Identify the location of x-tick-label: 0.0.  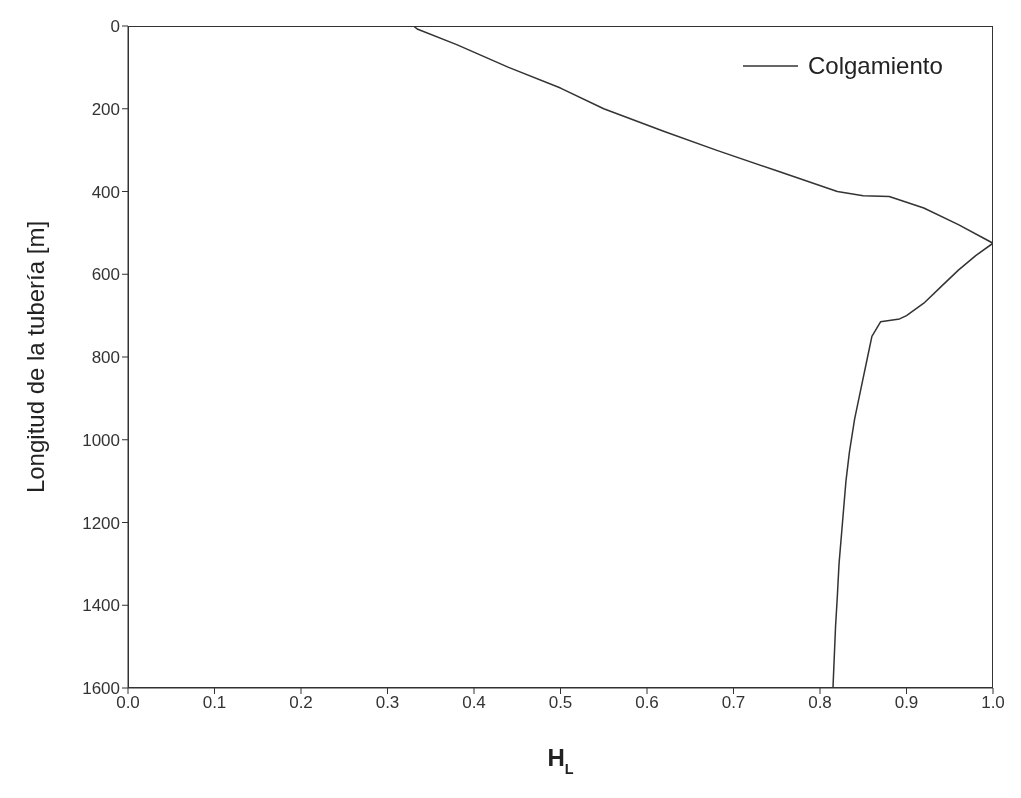
(128, 703).